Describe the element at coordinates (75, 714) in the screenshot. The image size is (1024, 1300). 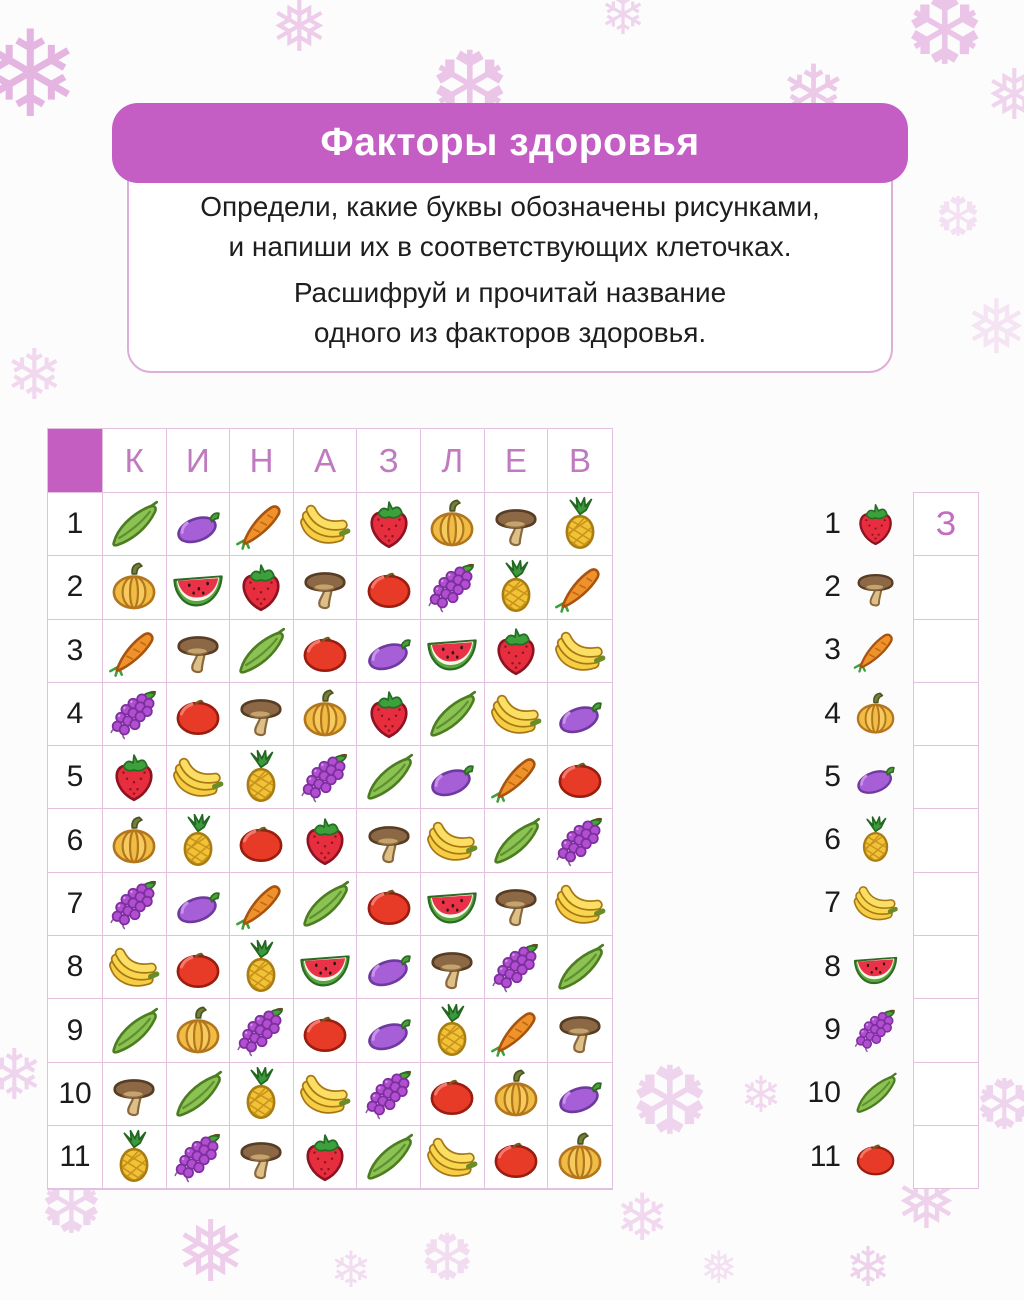
I see `row-number-4: 4` at that location.